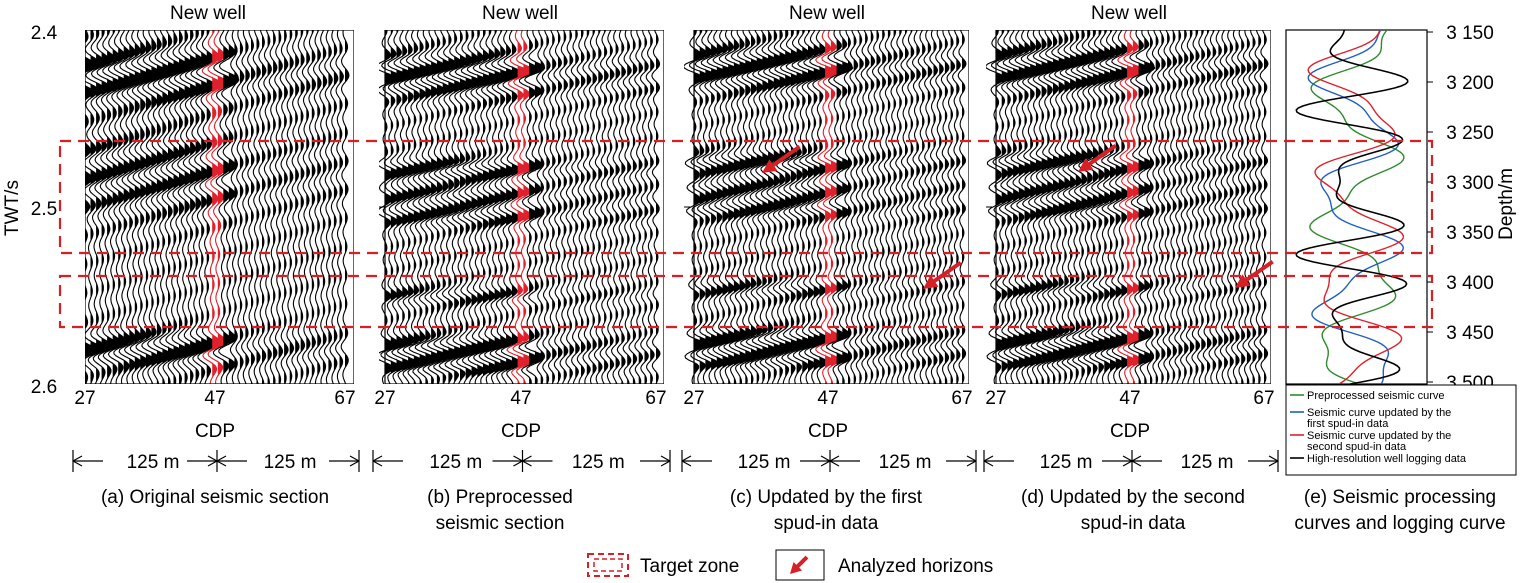 Image resolution: width=1525 pixels, height=583 pixels. Describe the element at coordinates (1470, 83) in the screenshot. I see `depth-tick-label: 3 200` at that location.